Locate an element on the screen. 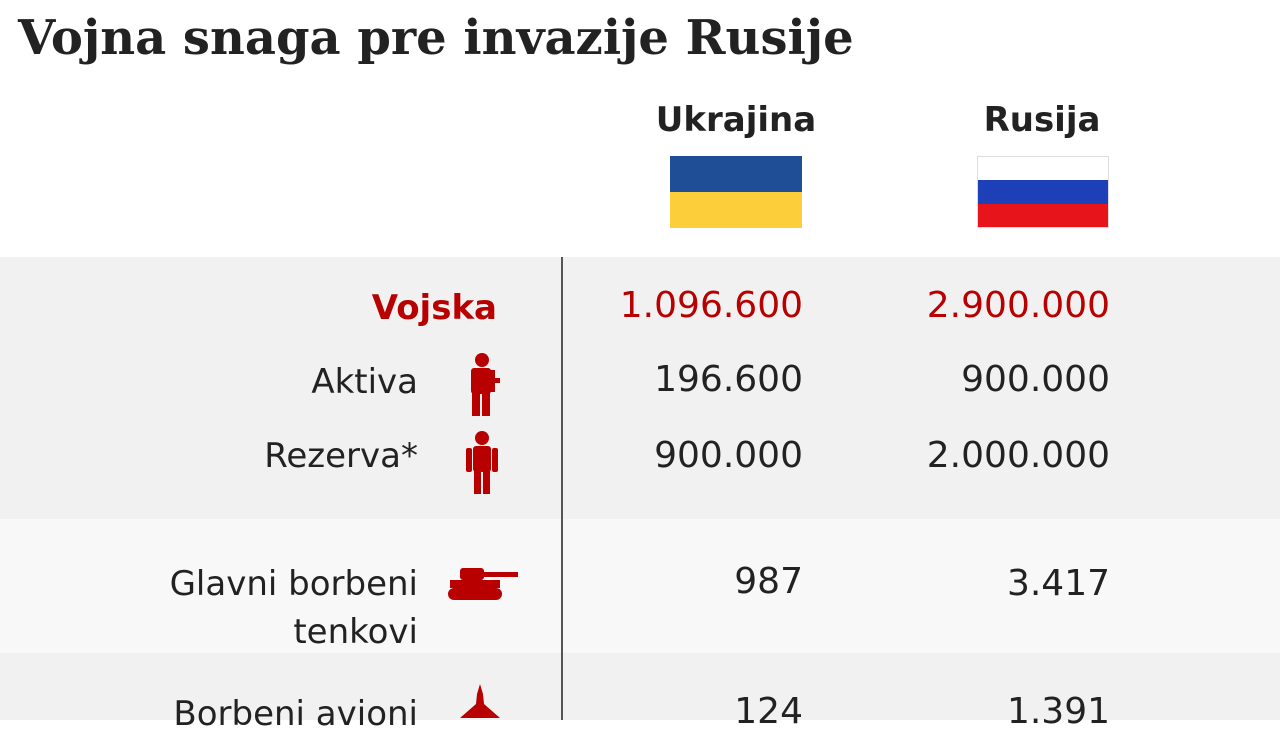 This screenshot has height=736, width=1280. reserve-label: Rezerva* is located at coordinates (341, 456).